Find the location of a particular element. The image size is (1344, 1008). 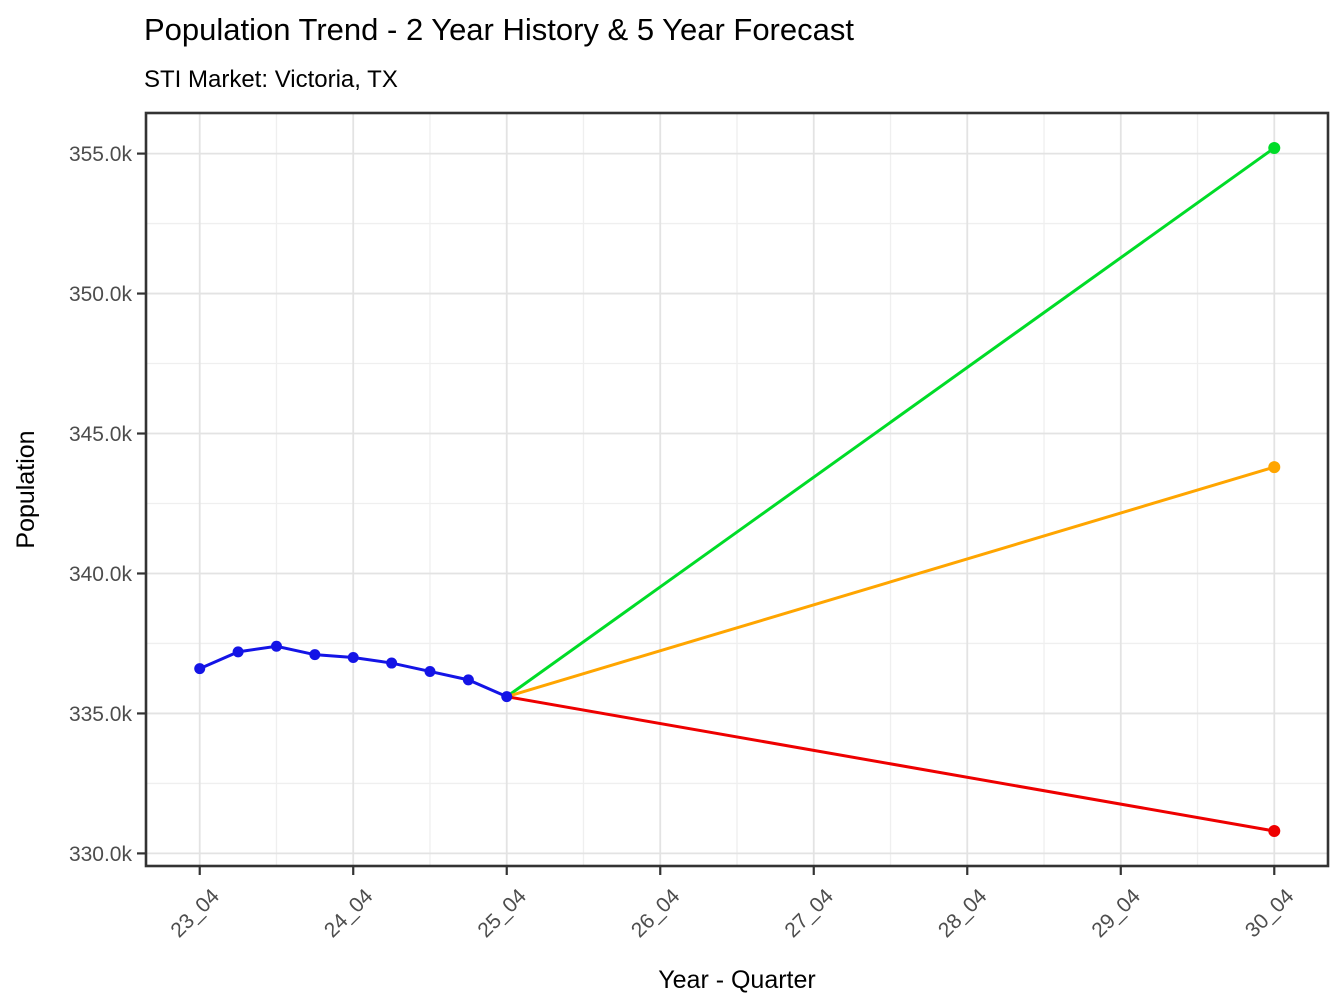

x-tick-label: 30_04 is located at coordinates (1270, 913).